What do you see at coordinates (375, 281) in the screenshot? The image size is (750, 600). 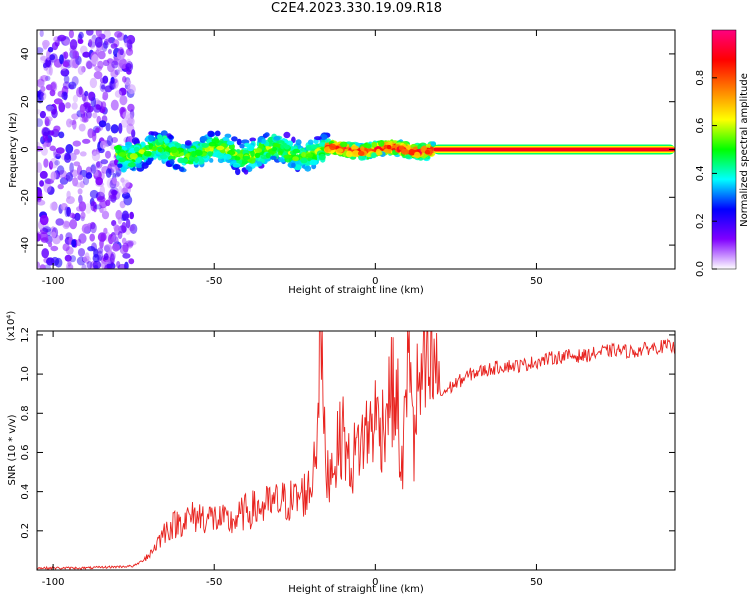 I see `x-tick-label: 0` at bounding box center [375, 281].